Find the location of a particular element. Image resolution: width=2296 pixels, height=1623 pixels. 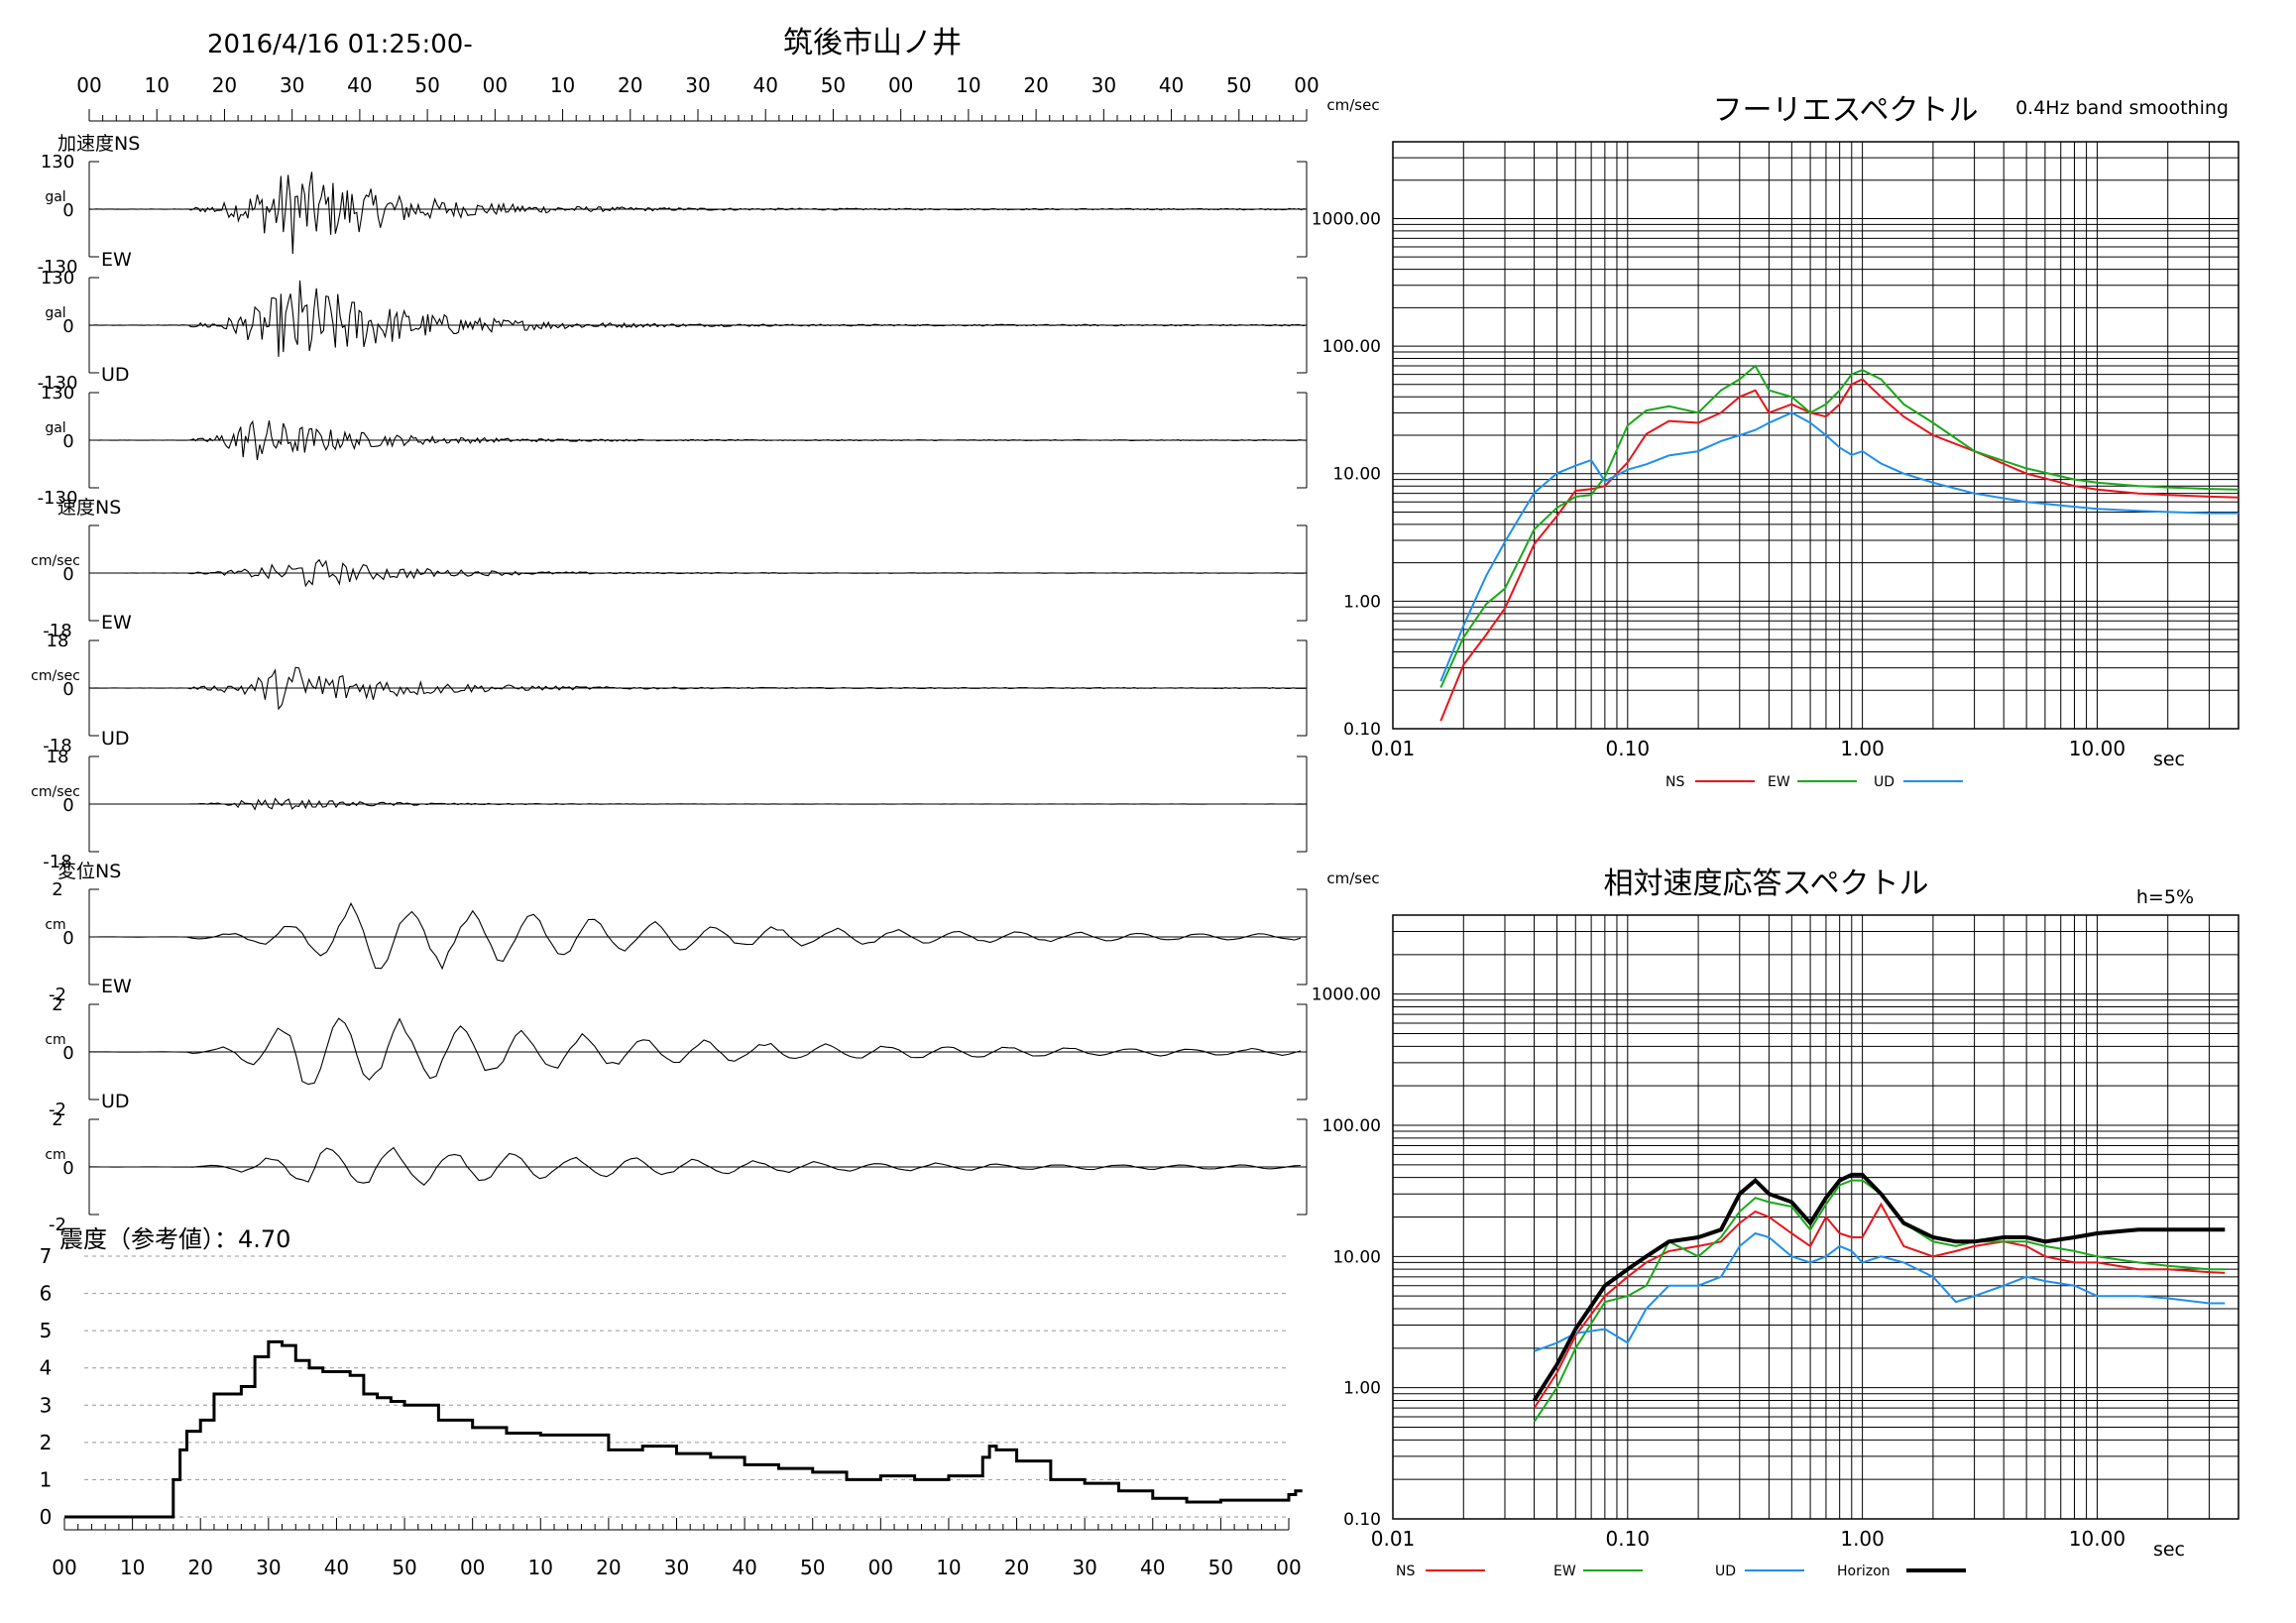

waveform-panel: EW cm 2 0 -2 is located at coordinates (677, 1048).